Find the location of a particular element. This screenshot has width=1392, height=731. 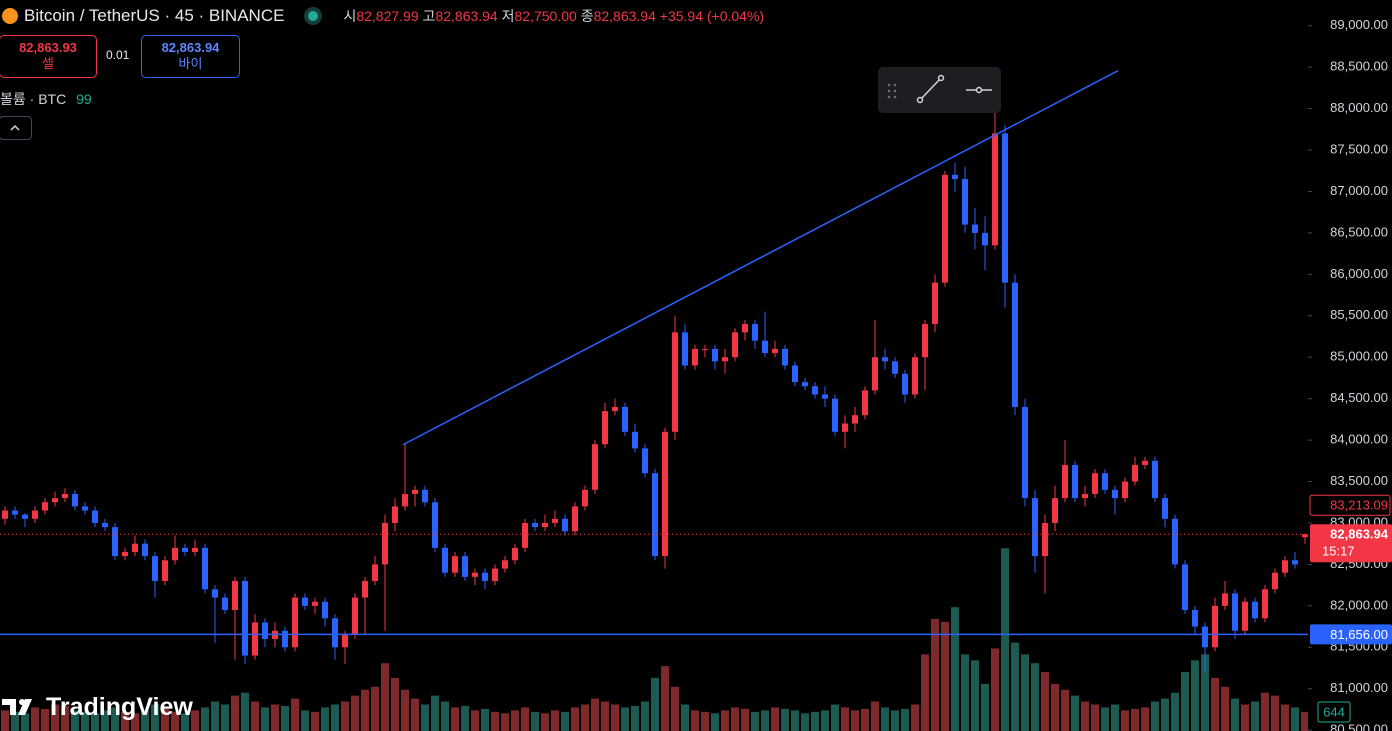

volume-length: 99 is located at coordinates (84, 99).